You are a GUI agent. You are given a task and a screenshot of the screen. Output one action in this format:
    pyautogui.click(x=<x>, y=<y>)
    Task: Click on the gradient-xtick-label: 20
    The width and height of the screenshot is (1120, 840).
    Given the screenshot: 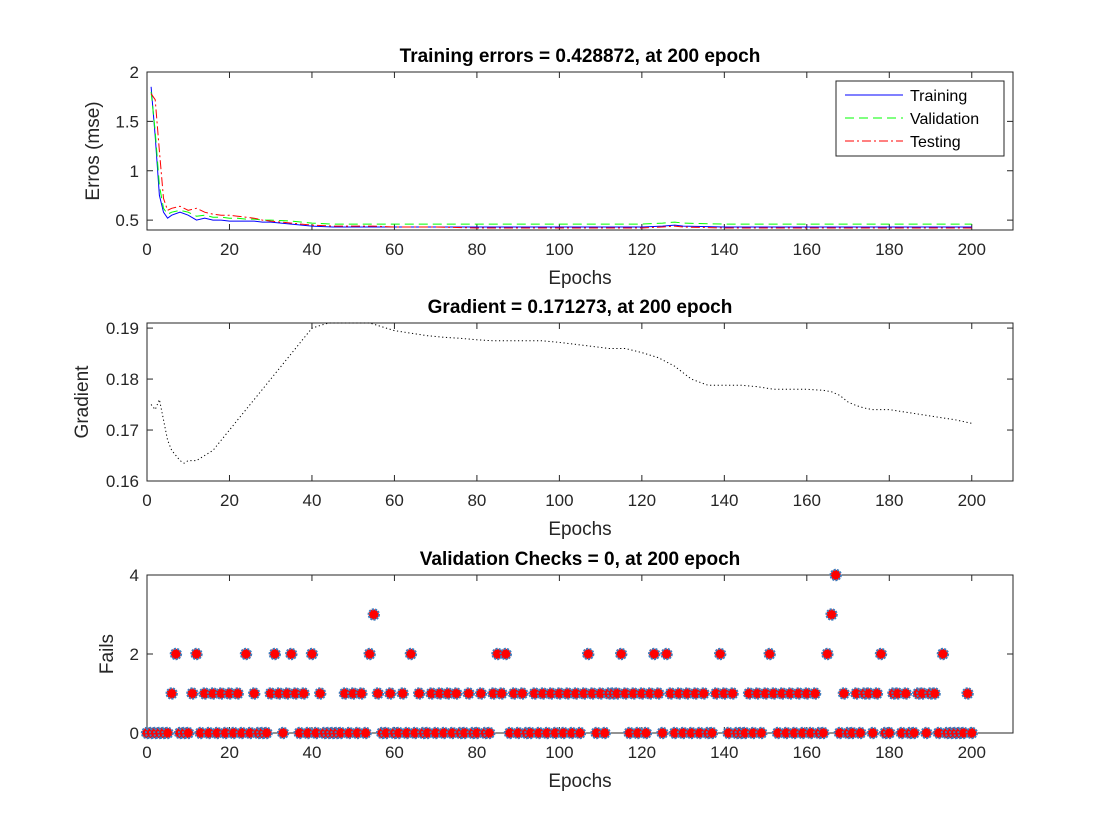 What is the action you would take?
    pyautogui.click(x=229, y=500)
    